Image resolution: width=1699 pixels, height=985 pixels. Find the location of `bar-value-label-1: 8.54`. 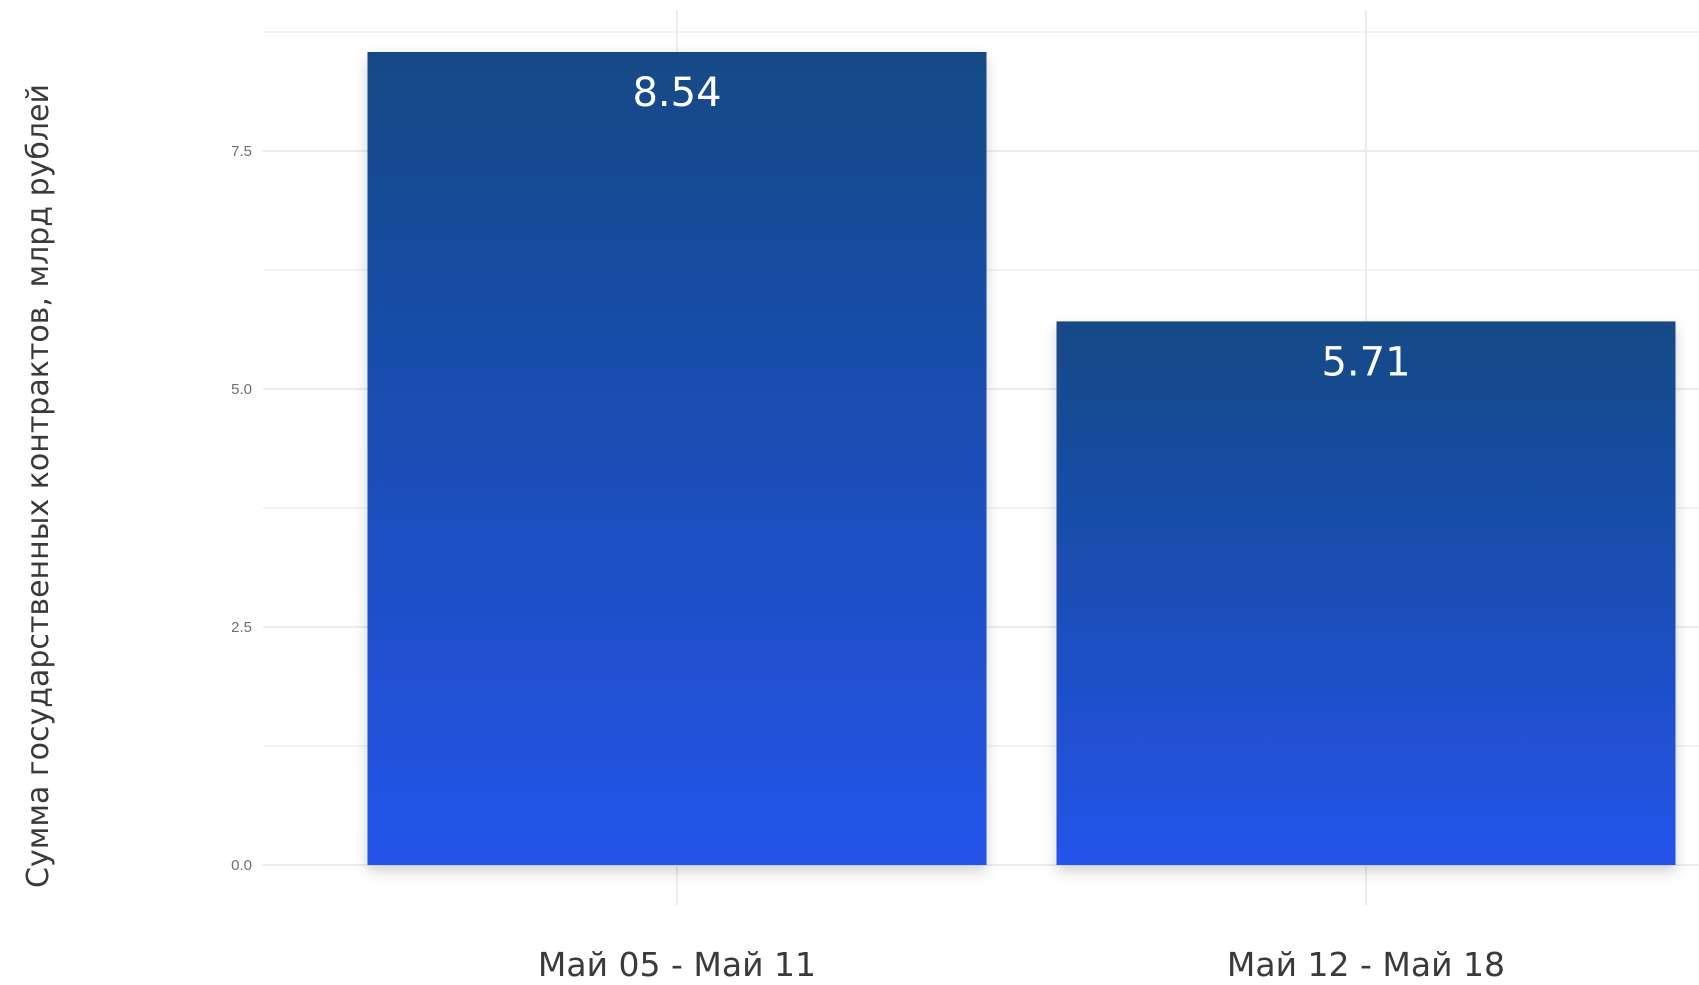

bar-value-label-1: 8.54 is located at coordinates (676, 93).